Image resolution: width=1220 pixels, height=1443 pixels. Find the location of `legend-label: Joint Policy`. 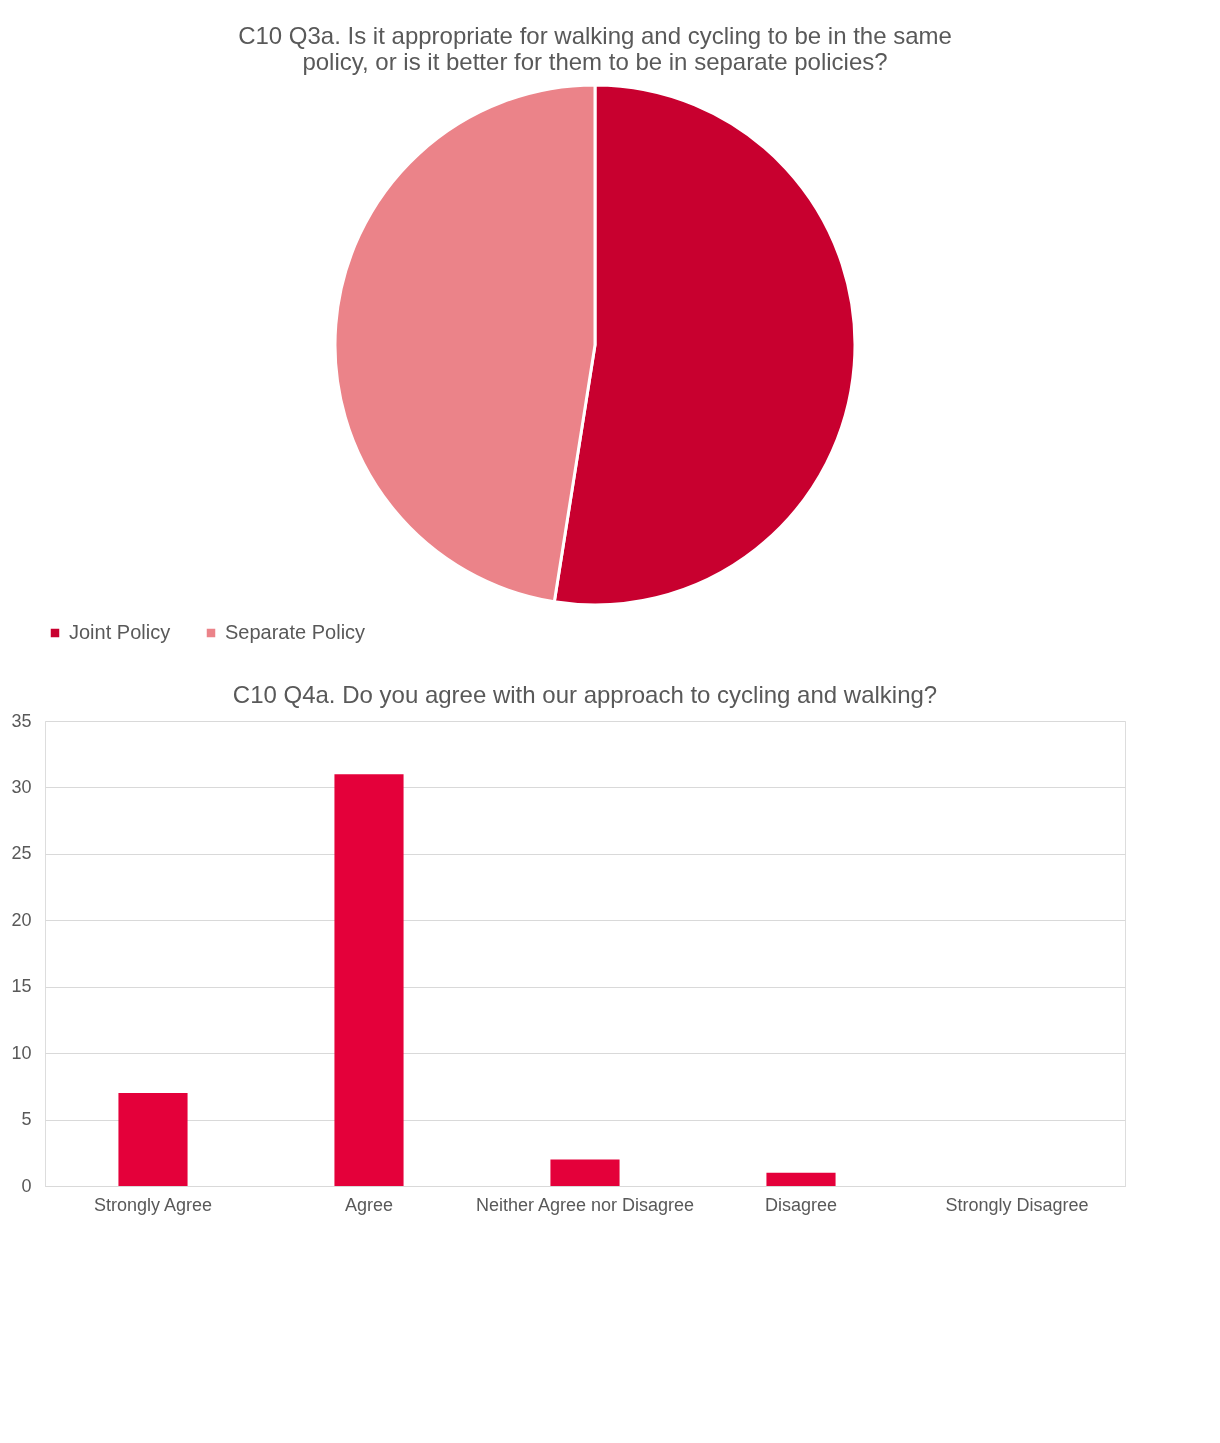

legend-label: Joint Policy is located at coordinates (120, 632).